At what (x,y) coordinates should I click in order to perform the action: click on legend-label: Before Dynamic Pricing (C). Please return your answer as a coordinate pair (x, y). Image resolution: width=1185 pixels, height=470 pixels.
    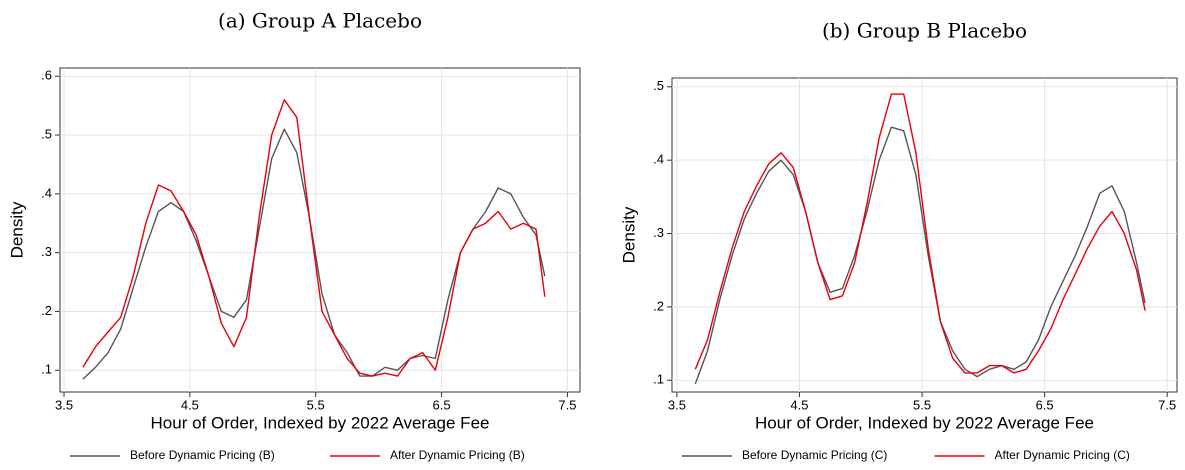
    Looking at the image, I should click on (814, 455).